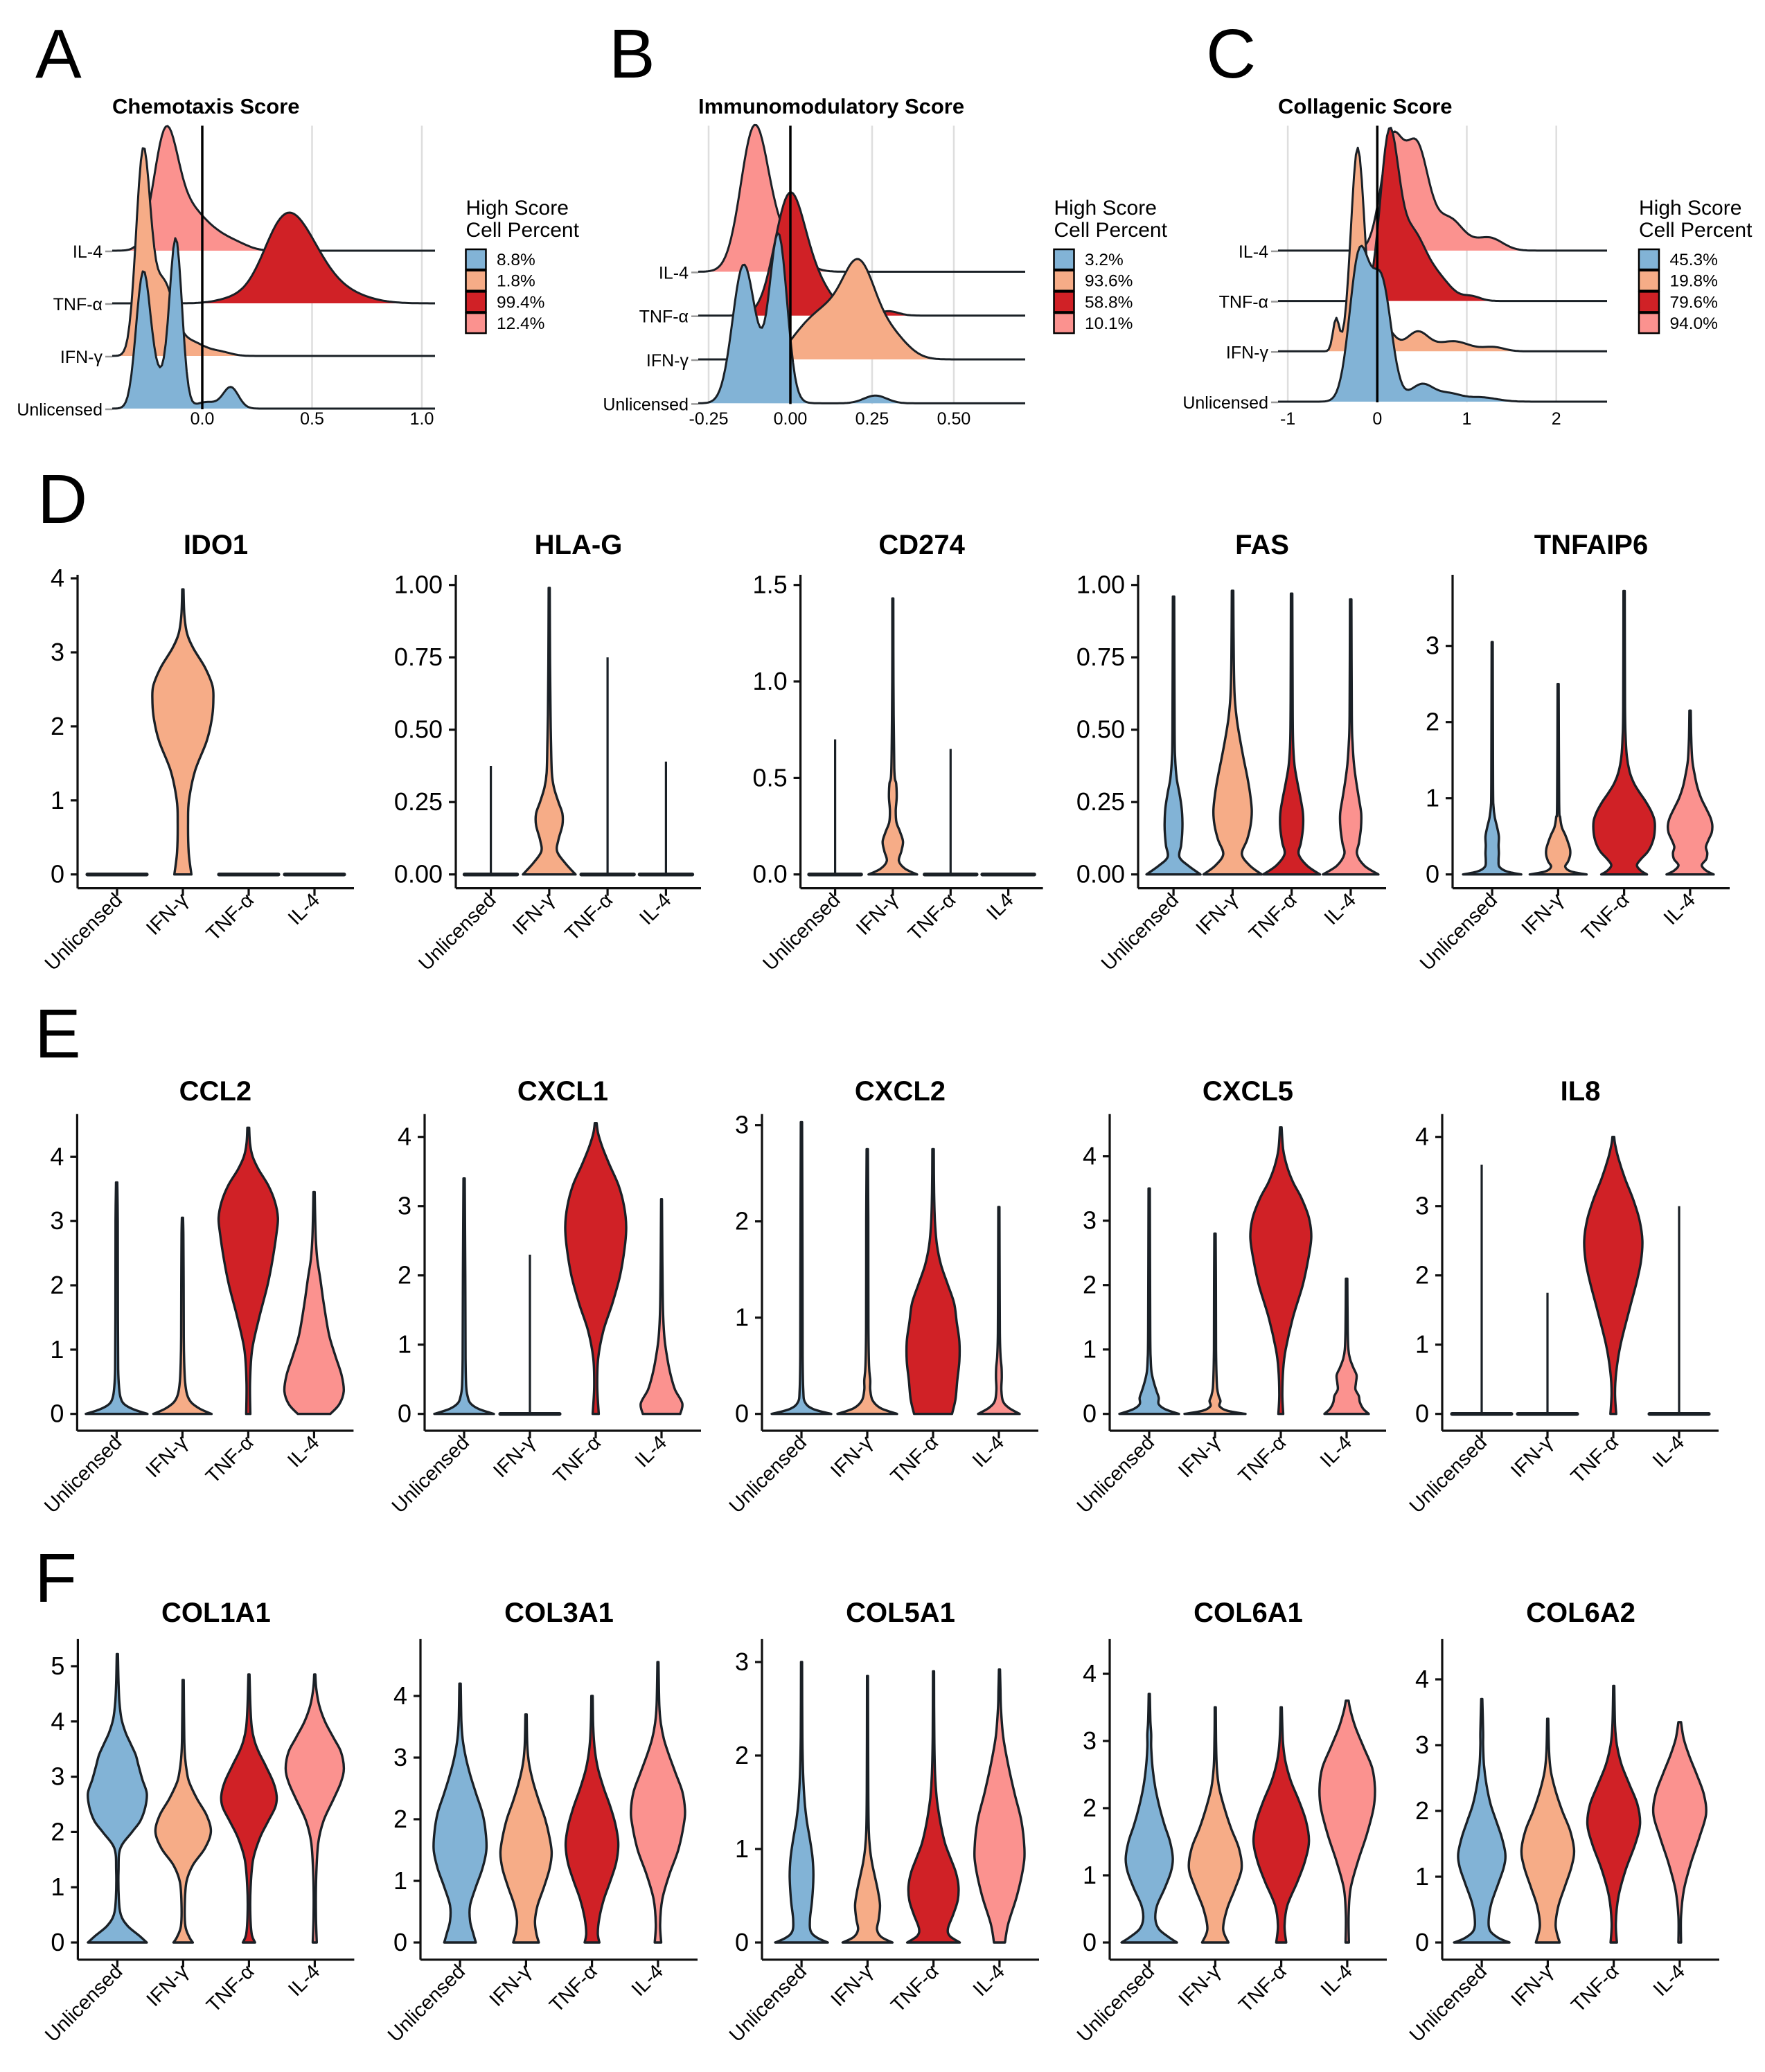 This screenshot has width=1765, height=2072. What do you see at coordinates (62, 499) in the screenshot?
I see `svg-text: D` at bounding box center [62, 499].